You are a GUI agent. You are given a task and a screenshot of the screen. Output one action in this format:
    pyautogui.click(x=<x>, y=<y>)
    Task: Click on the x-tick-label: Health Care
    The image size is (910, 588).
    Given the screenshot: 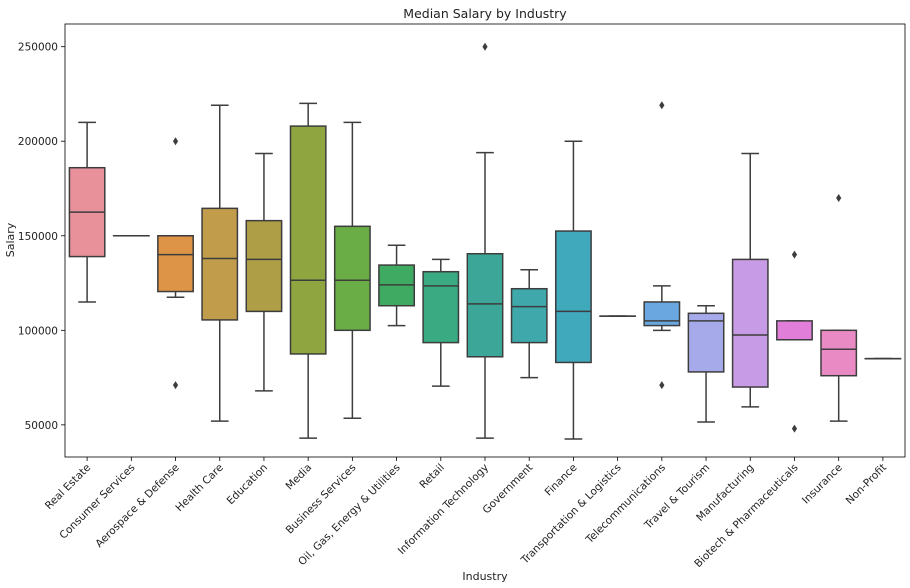 What is the action you would take?
    pyautogui.click(x=199, y=488)
    